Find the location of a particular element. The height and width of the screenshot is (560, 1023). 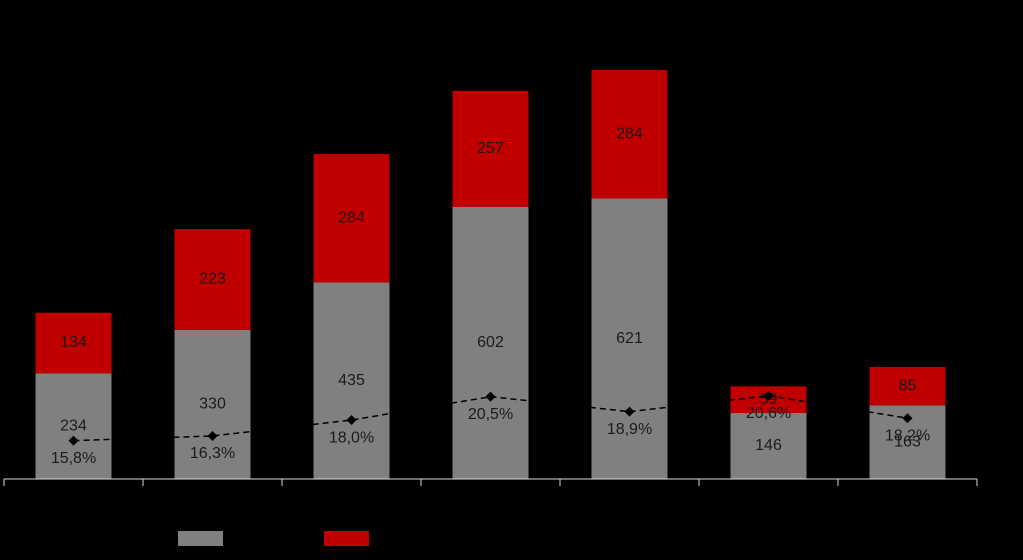

pct-label: 20,5% is located at coordinates (490, 414).